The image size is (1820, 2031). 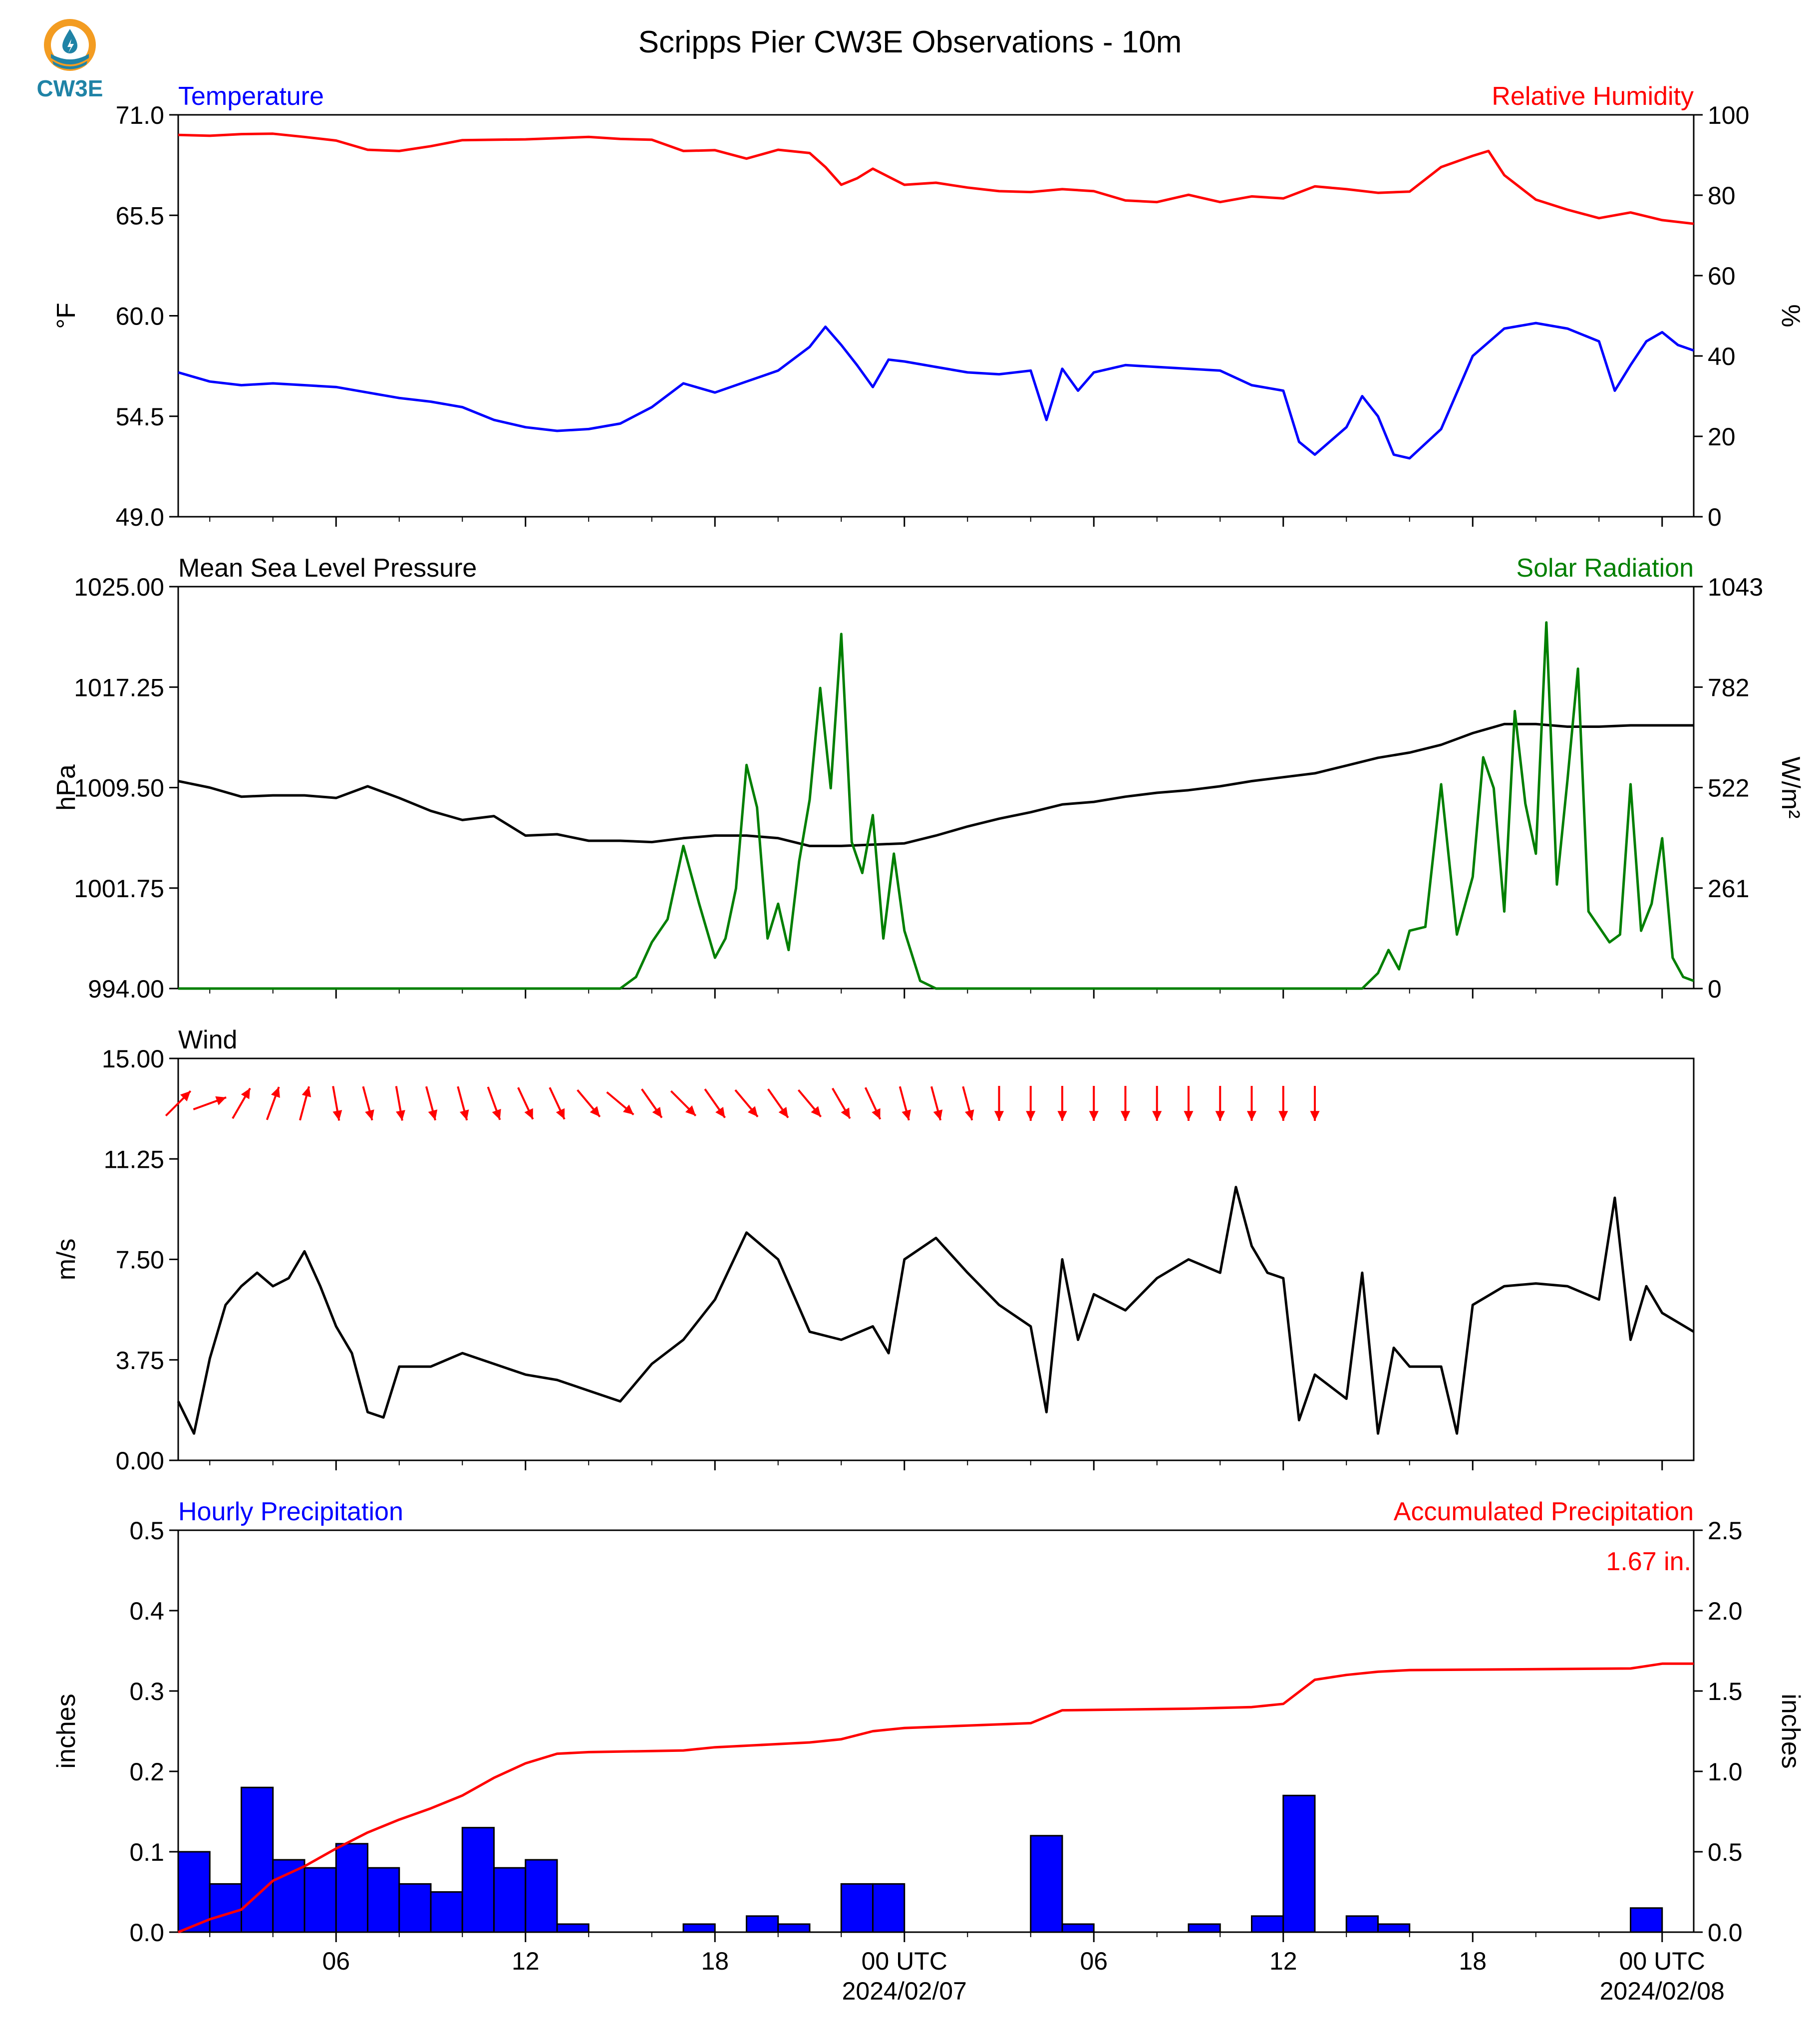 I want to click on precipitation-ytick-label: 0.5, so click(x=146, y=1531).